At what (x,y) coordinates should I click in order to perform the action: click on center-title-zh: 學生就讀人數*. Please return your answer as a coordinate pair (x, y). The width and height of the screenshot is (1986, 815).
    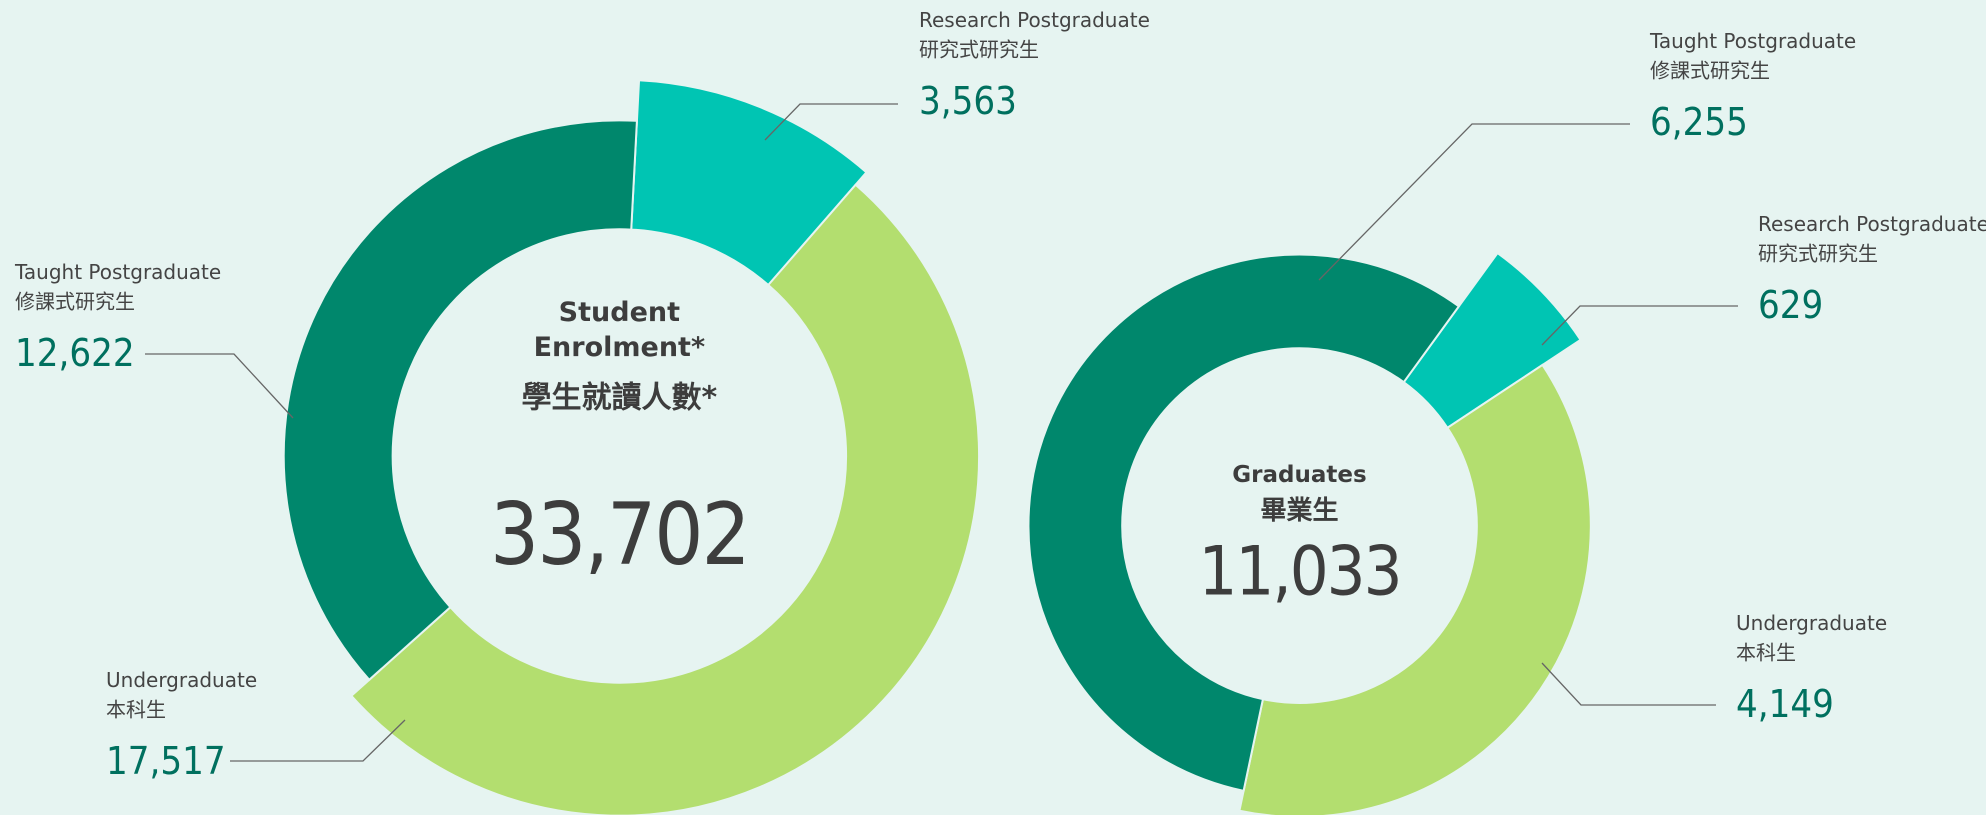
    Looking at the image, I should click on (619, 398).